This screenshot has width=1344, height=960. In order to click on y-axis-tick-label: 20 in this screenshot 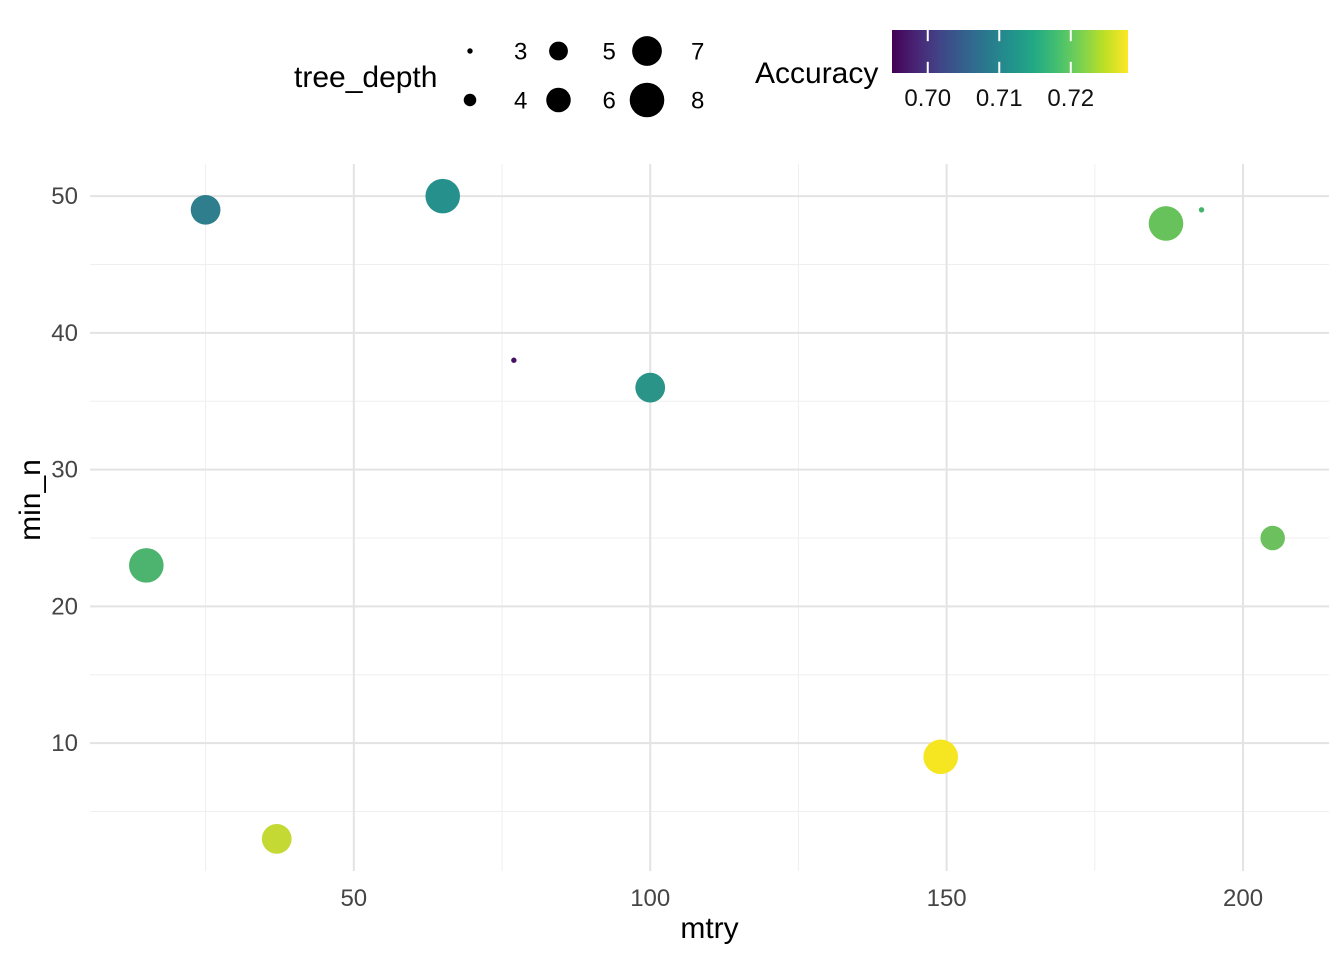, I will do `click(64, 606)`.